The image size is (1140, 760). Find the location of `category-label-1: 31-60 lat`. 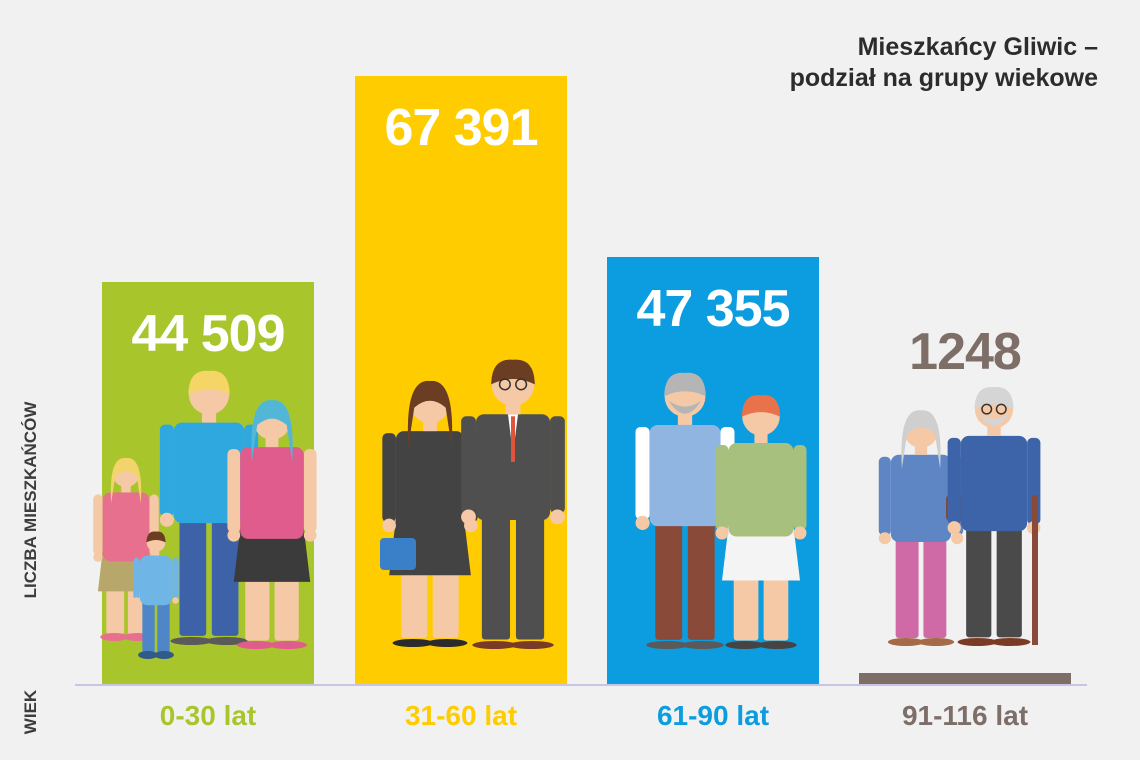

category-label-1: 31-60 lat is located at coordinates (461, 715).